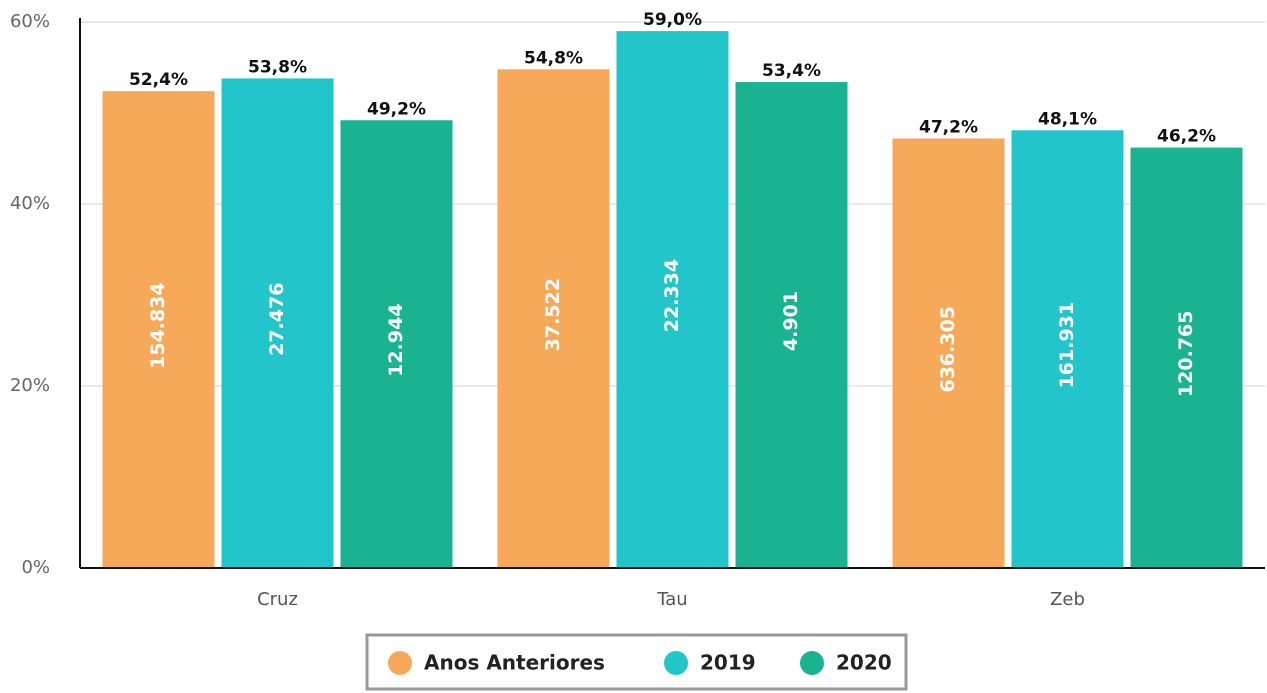 The height and width of the screenshot is (693, 1267). I want to click on value-label: 46,2%, so click(1186, 137).